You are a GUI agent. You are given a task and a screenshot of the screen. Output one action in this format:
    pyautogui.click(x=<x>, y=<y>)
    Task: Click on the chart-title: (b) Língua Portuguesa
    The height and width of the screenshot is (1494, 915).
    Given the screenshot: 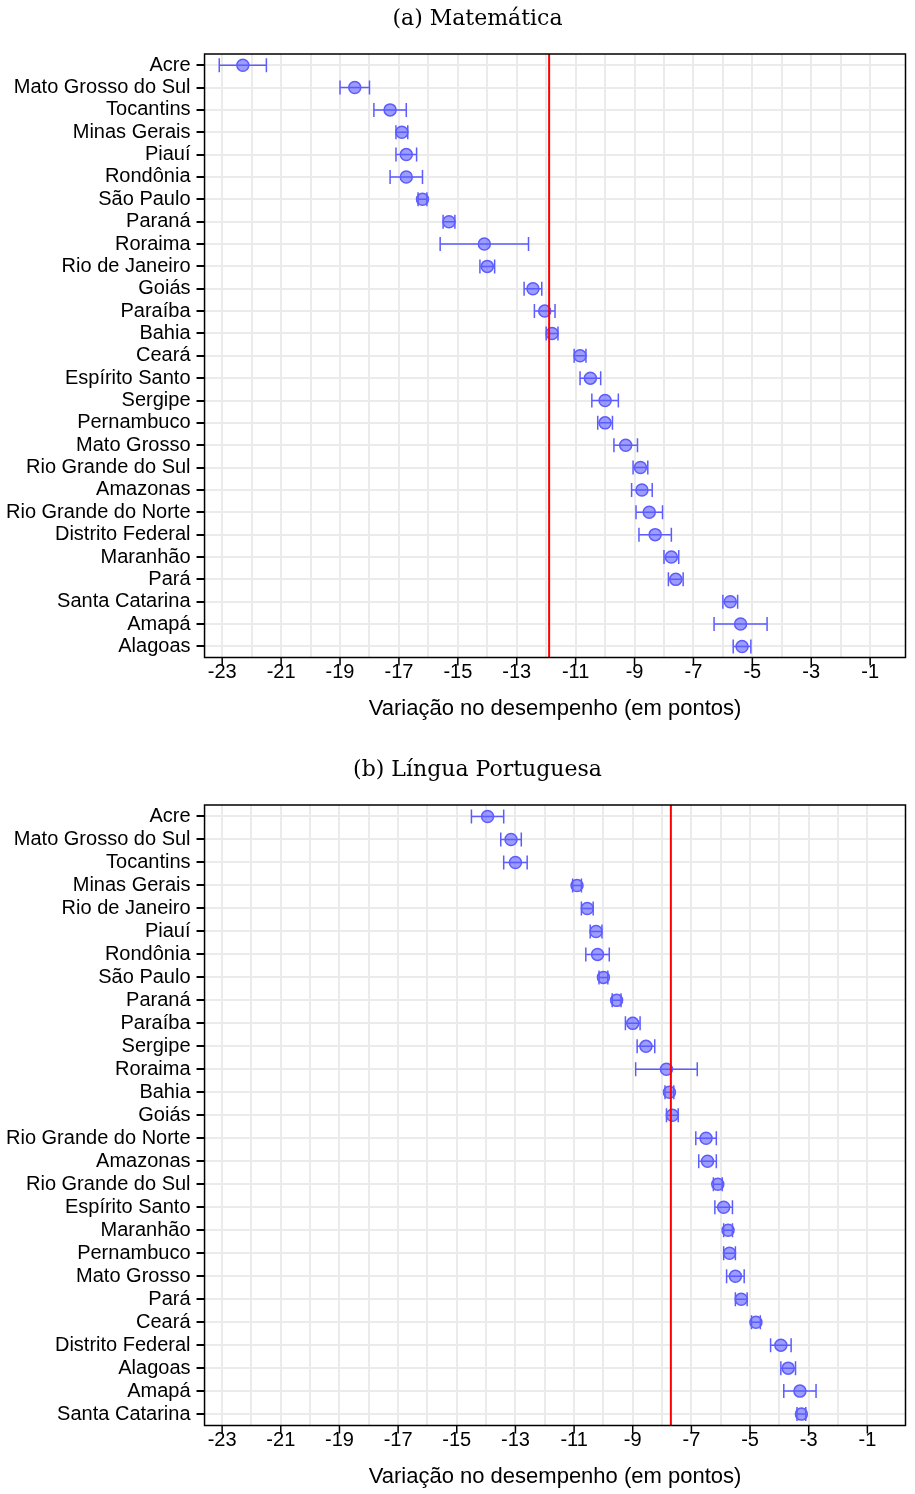 What is the action you would take?
    pyautogui.click(x=477, y=769)
    